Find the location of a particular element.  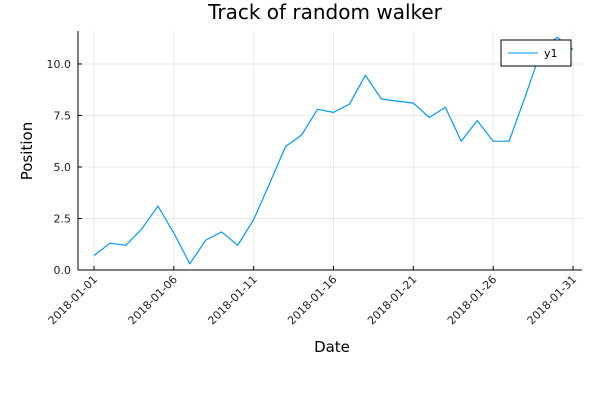

x-axis-label: Date is located at coordinates (332, 347).